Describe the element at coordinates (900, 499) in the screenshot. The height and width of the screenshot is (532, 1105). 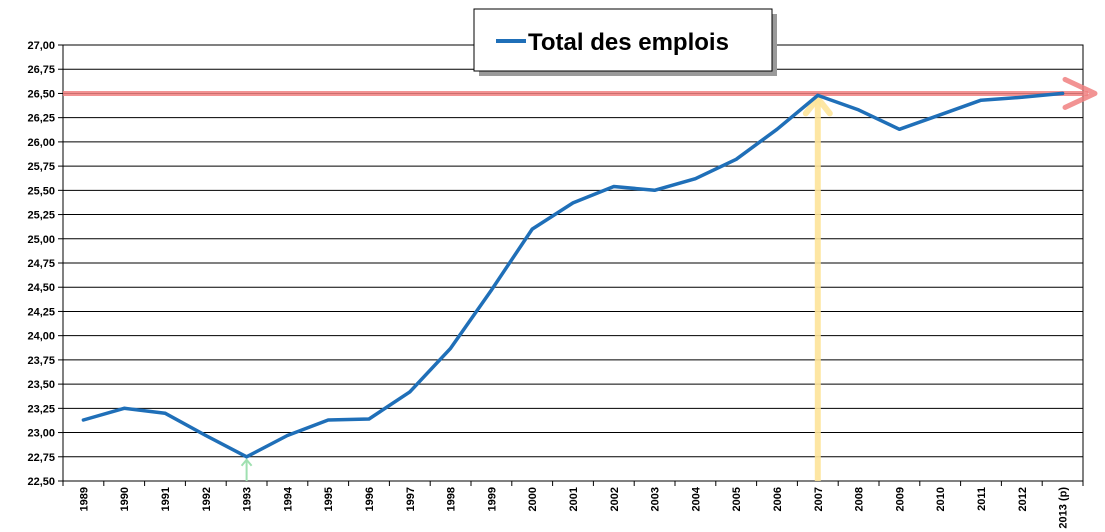
I see `x-tick-label: 2009` at that location.